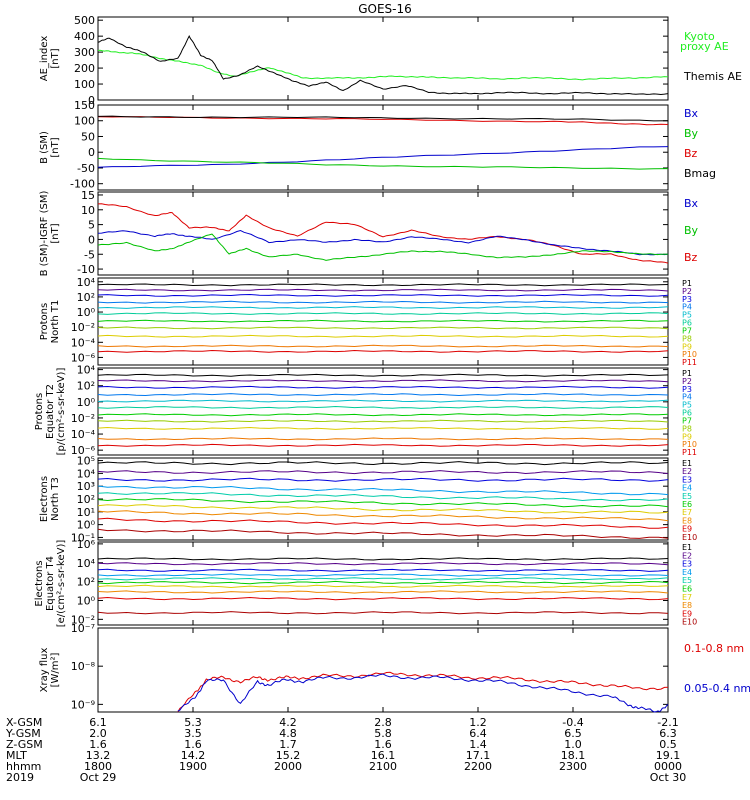 Image resolution: width=750 pixels, height=800 pixels. What do you see at coordinates (383, 421) in the screenshot?
I see `series-line-p8` at bounding box center [383, 421].